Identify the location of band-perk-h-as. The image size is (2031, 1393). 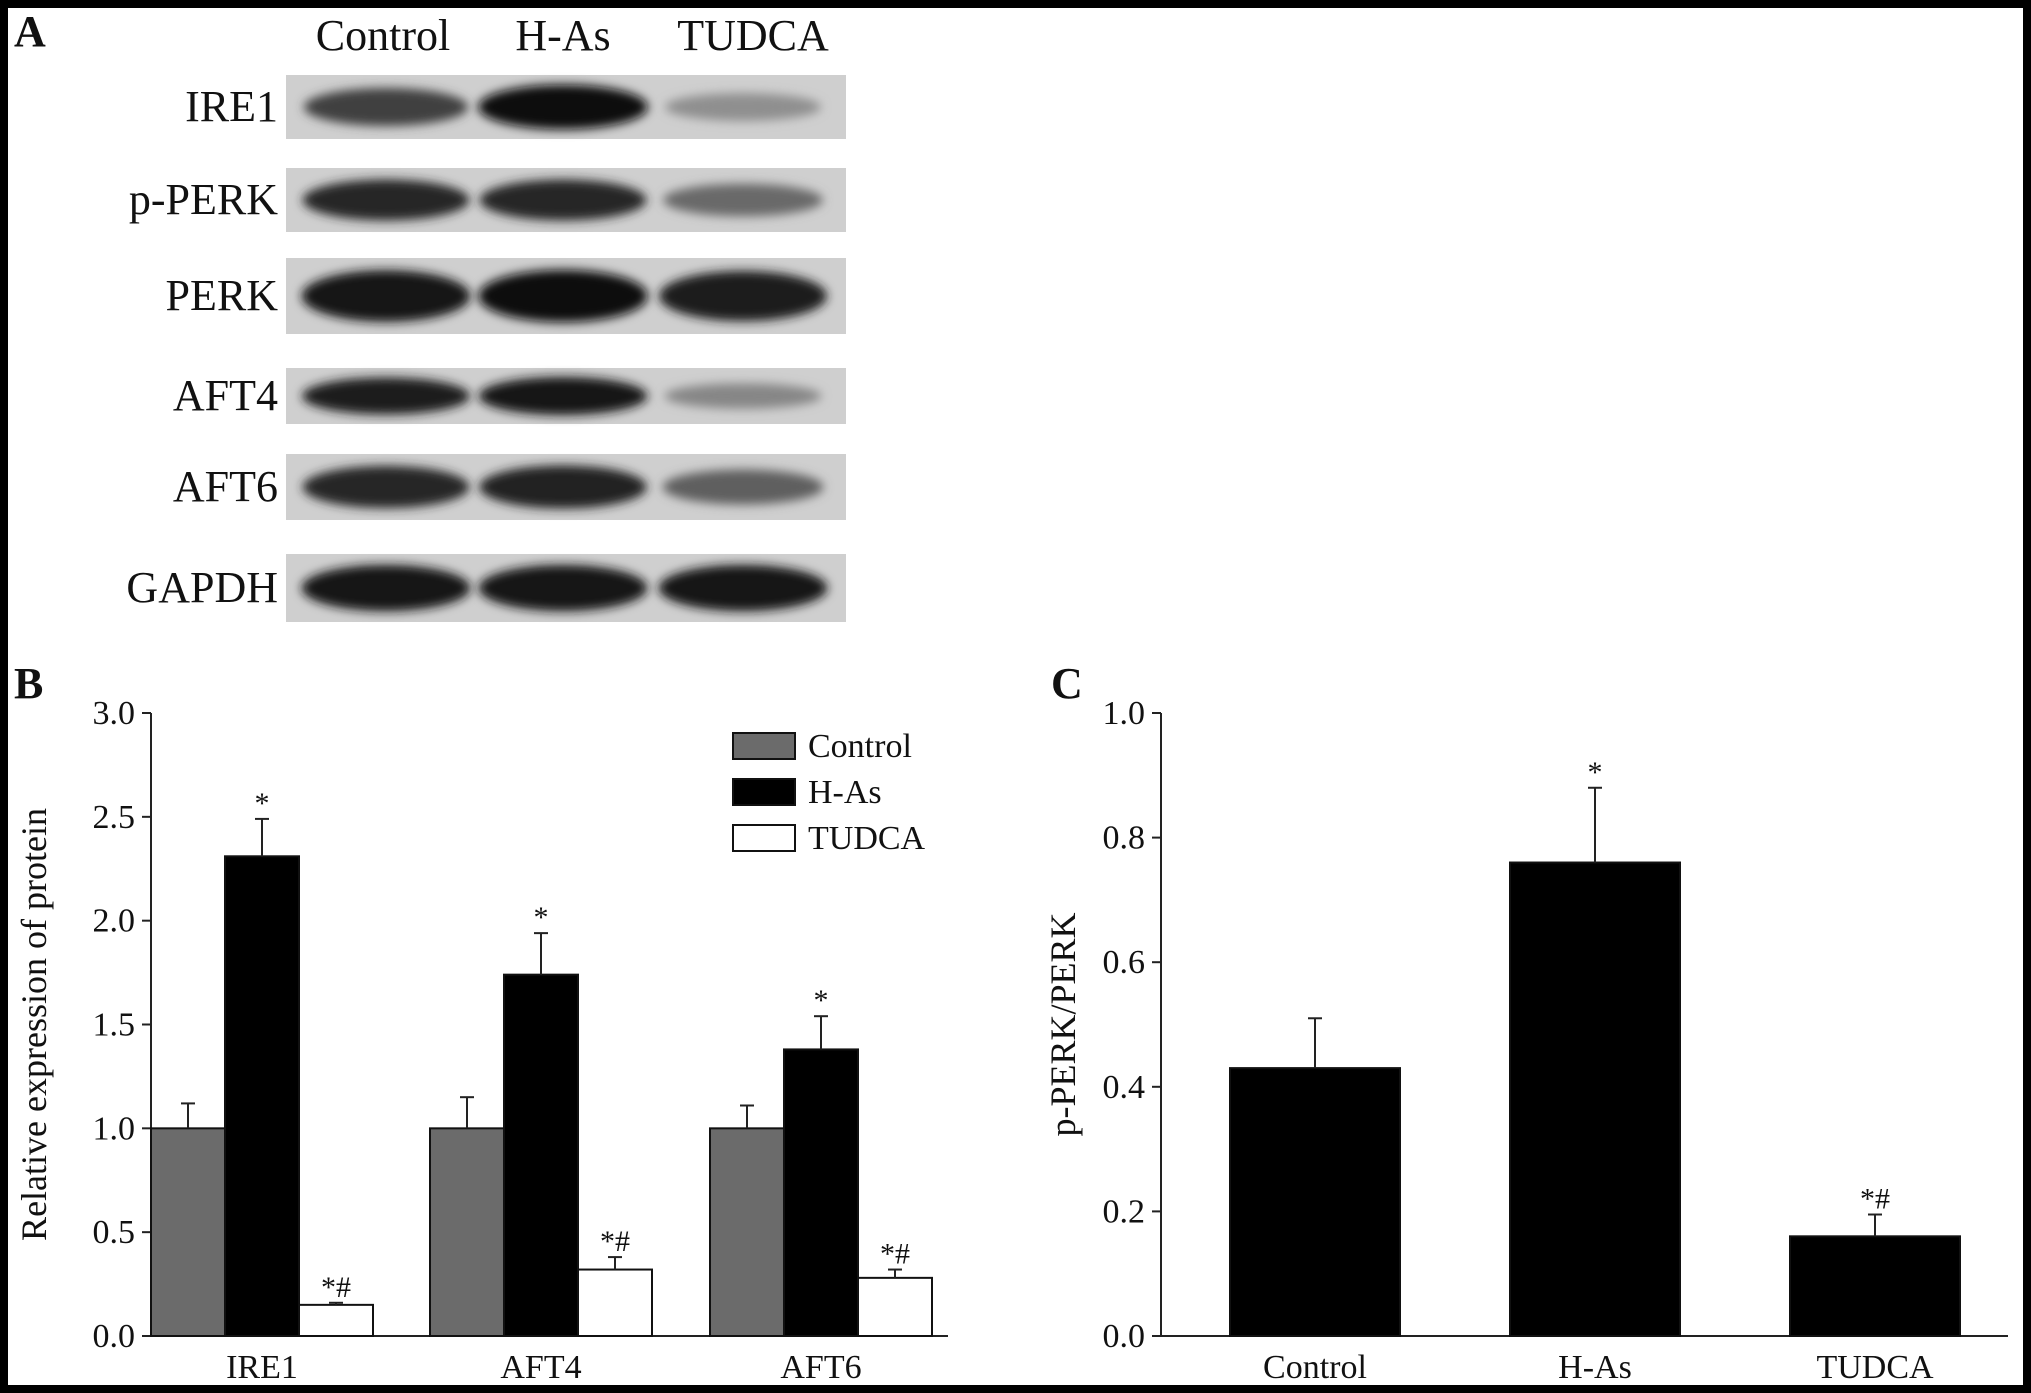
(563, 296).